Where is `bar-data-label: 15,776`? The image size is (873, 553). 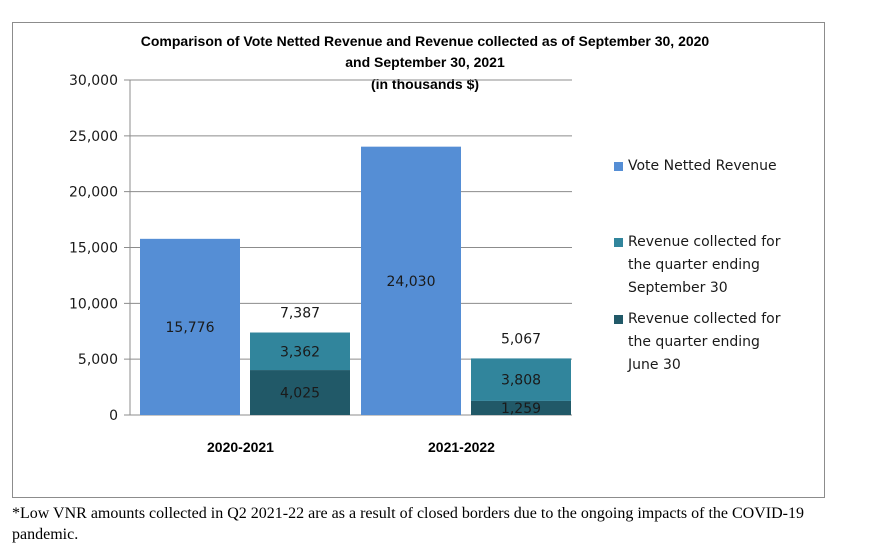
bar-data-label: 15,776 is located at coordinates (190, 328).